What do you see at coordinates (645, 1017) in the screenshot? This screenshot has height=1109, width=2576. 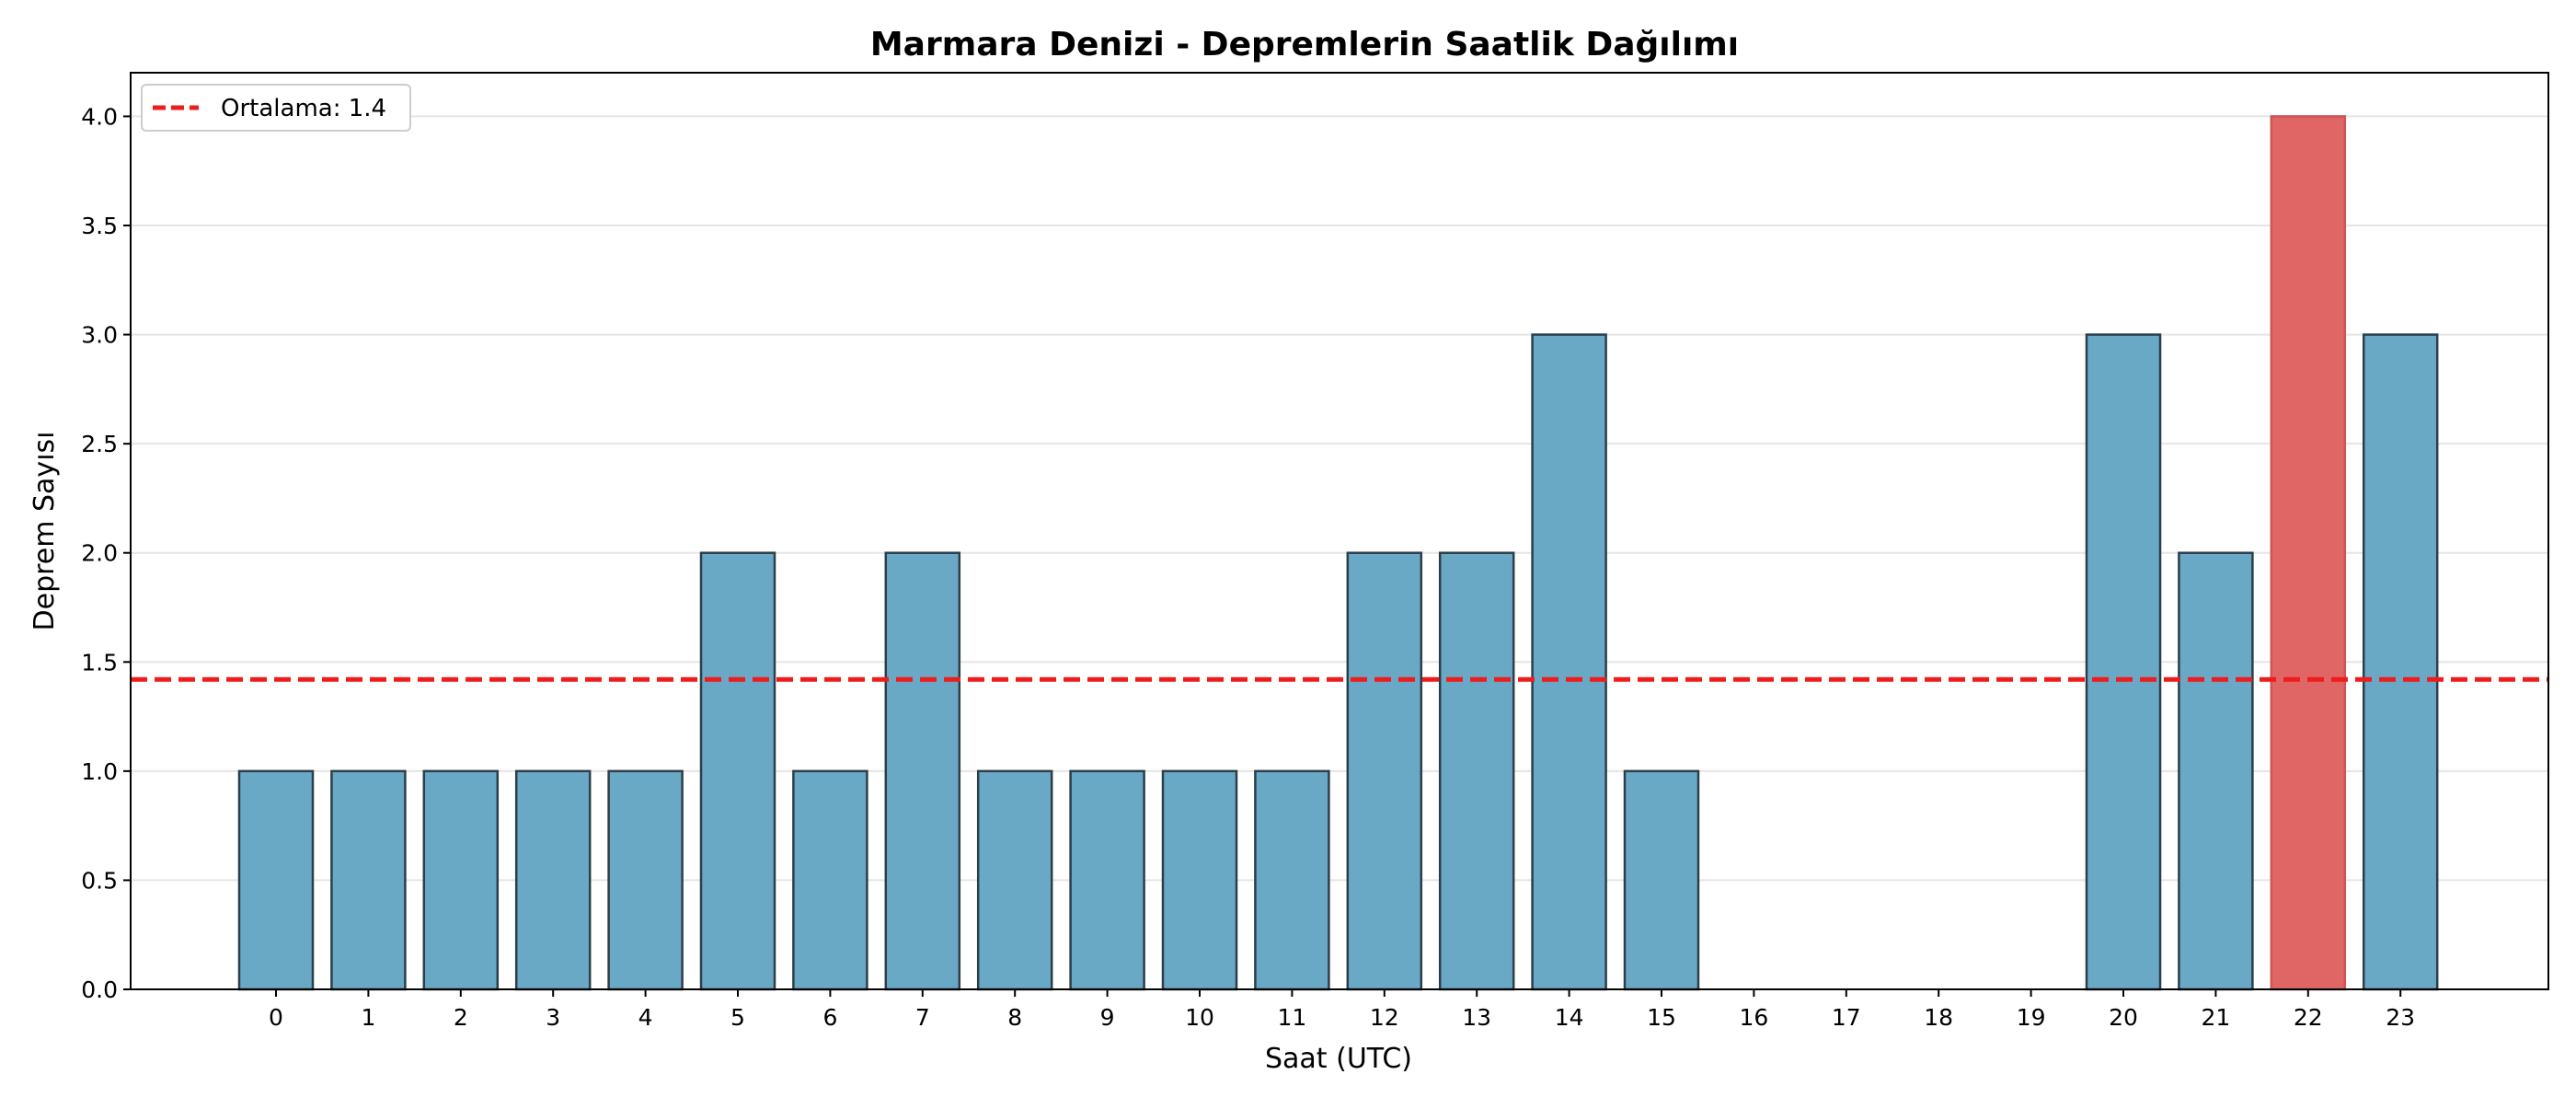 I see `x-tick-label: 4` at bounding box center [645, 1017].